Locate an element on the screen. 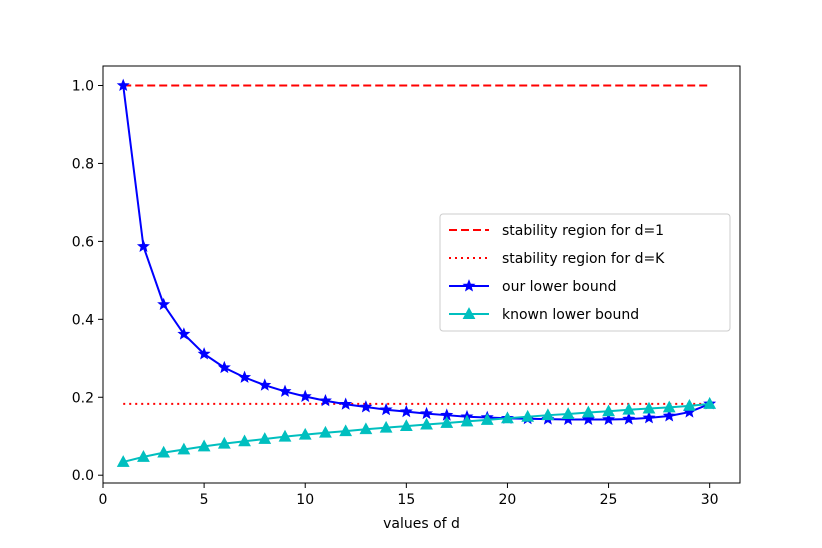 This screenshot has height=548, width=822. x-tick-label-3: 15 is located at coordinates (406, 500).